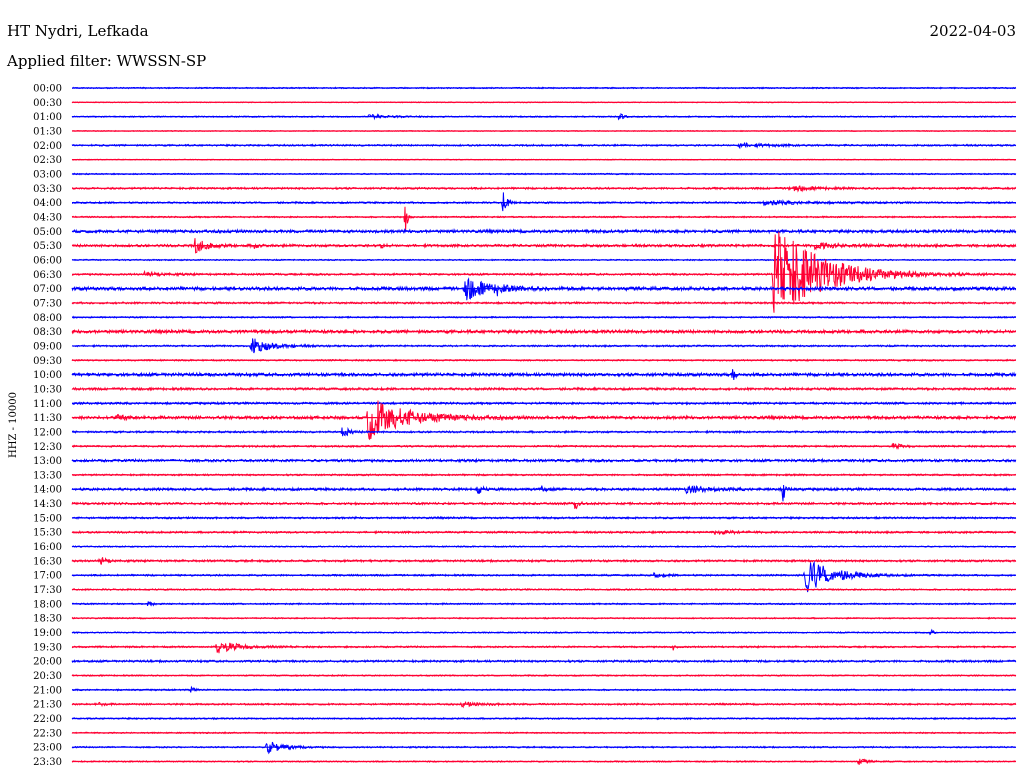  I want to click on row-time-label: 23:00, so click(47, 748).